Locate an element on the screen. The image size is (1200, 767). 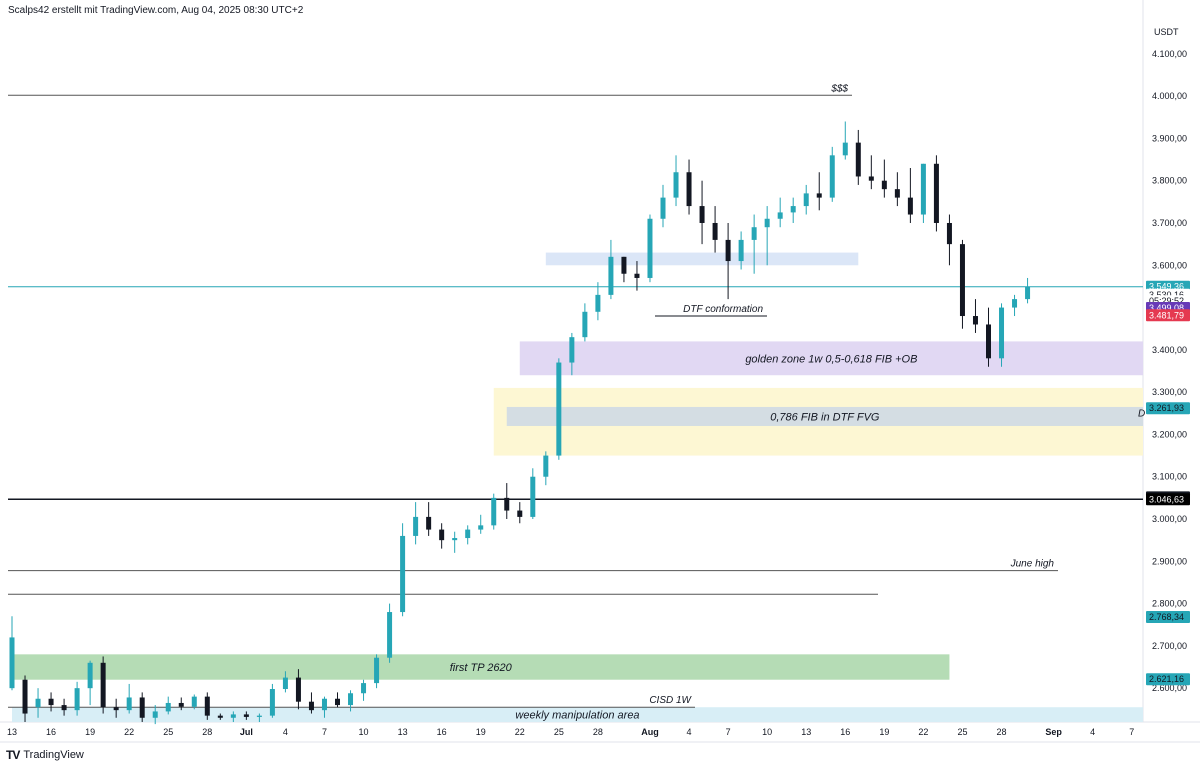
y-tick-label-4: 3.700,00 is located at coordinates (1169, 223).